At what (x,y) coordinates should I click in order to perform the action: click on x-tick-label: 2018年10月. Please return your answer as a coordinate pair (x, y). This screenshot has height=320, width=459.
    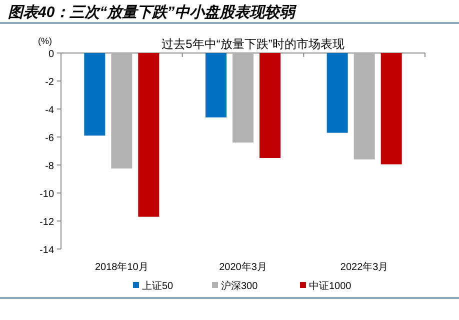
    Looking at the image, I should click on (121, 267).